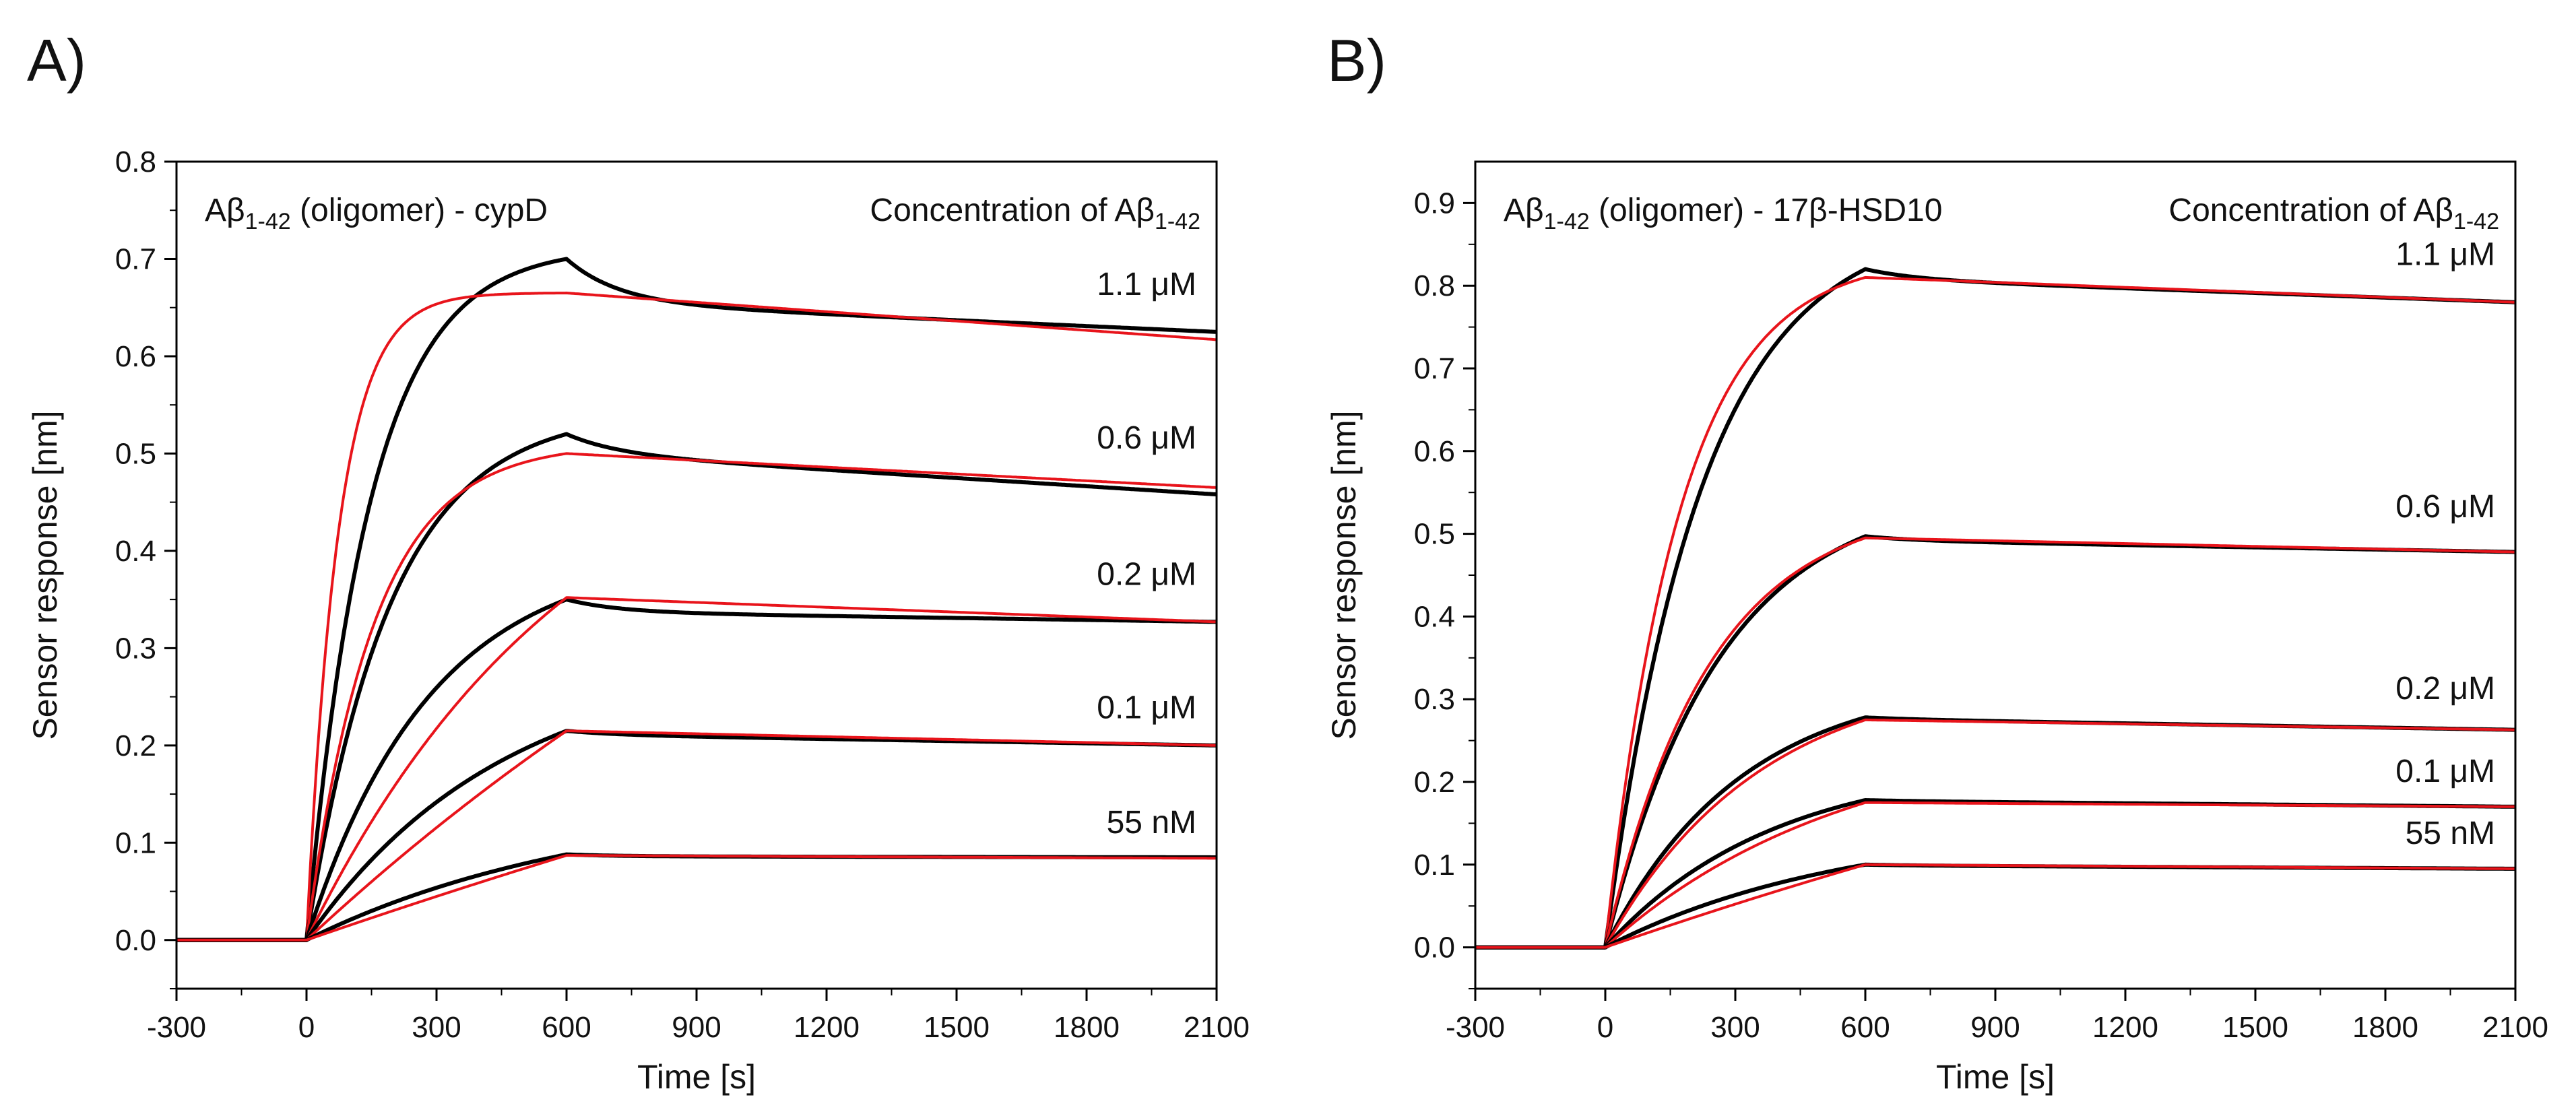  What do you see at coordinates (1178, 222) in the screenshot?
I see `panel-a-legend-sub: 1-42` at bounding box center [1178, 222].